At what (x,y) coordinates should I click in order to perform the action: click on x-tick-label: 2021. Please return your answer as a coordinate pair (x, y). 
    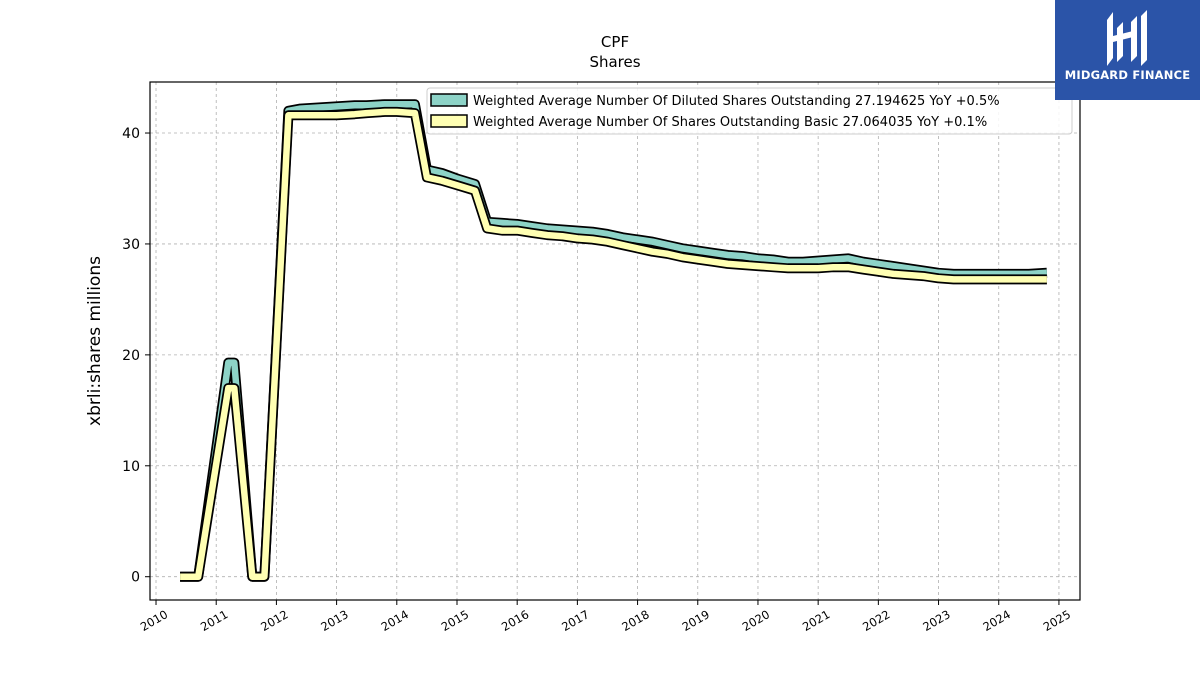
    Looking at the image, I should click on (816, 620).